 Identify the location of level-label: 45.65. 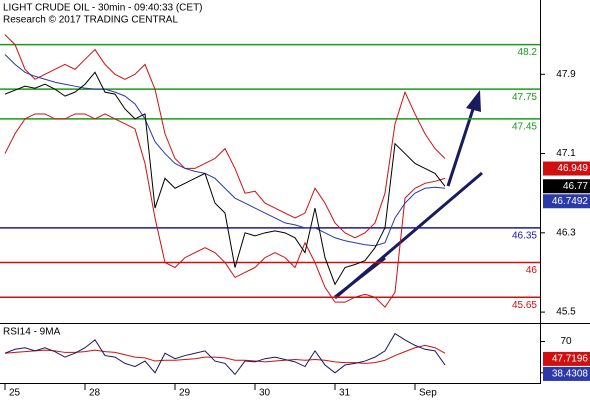
(524, 305).